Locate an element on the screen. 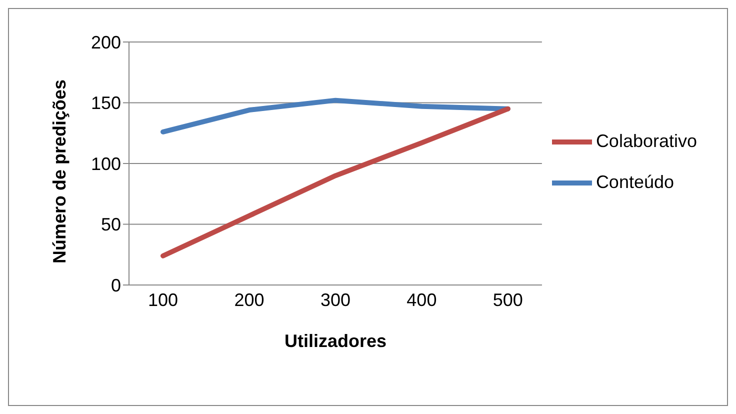 The image size is (736, 414). x-axis-title: Utilizadores is located at coordinates (335, 341).